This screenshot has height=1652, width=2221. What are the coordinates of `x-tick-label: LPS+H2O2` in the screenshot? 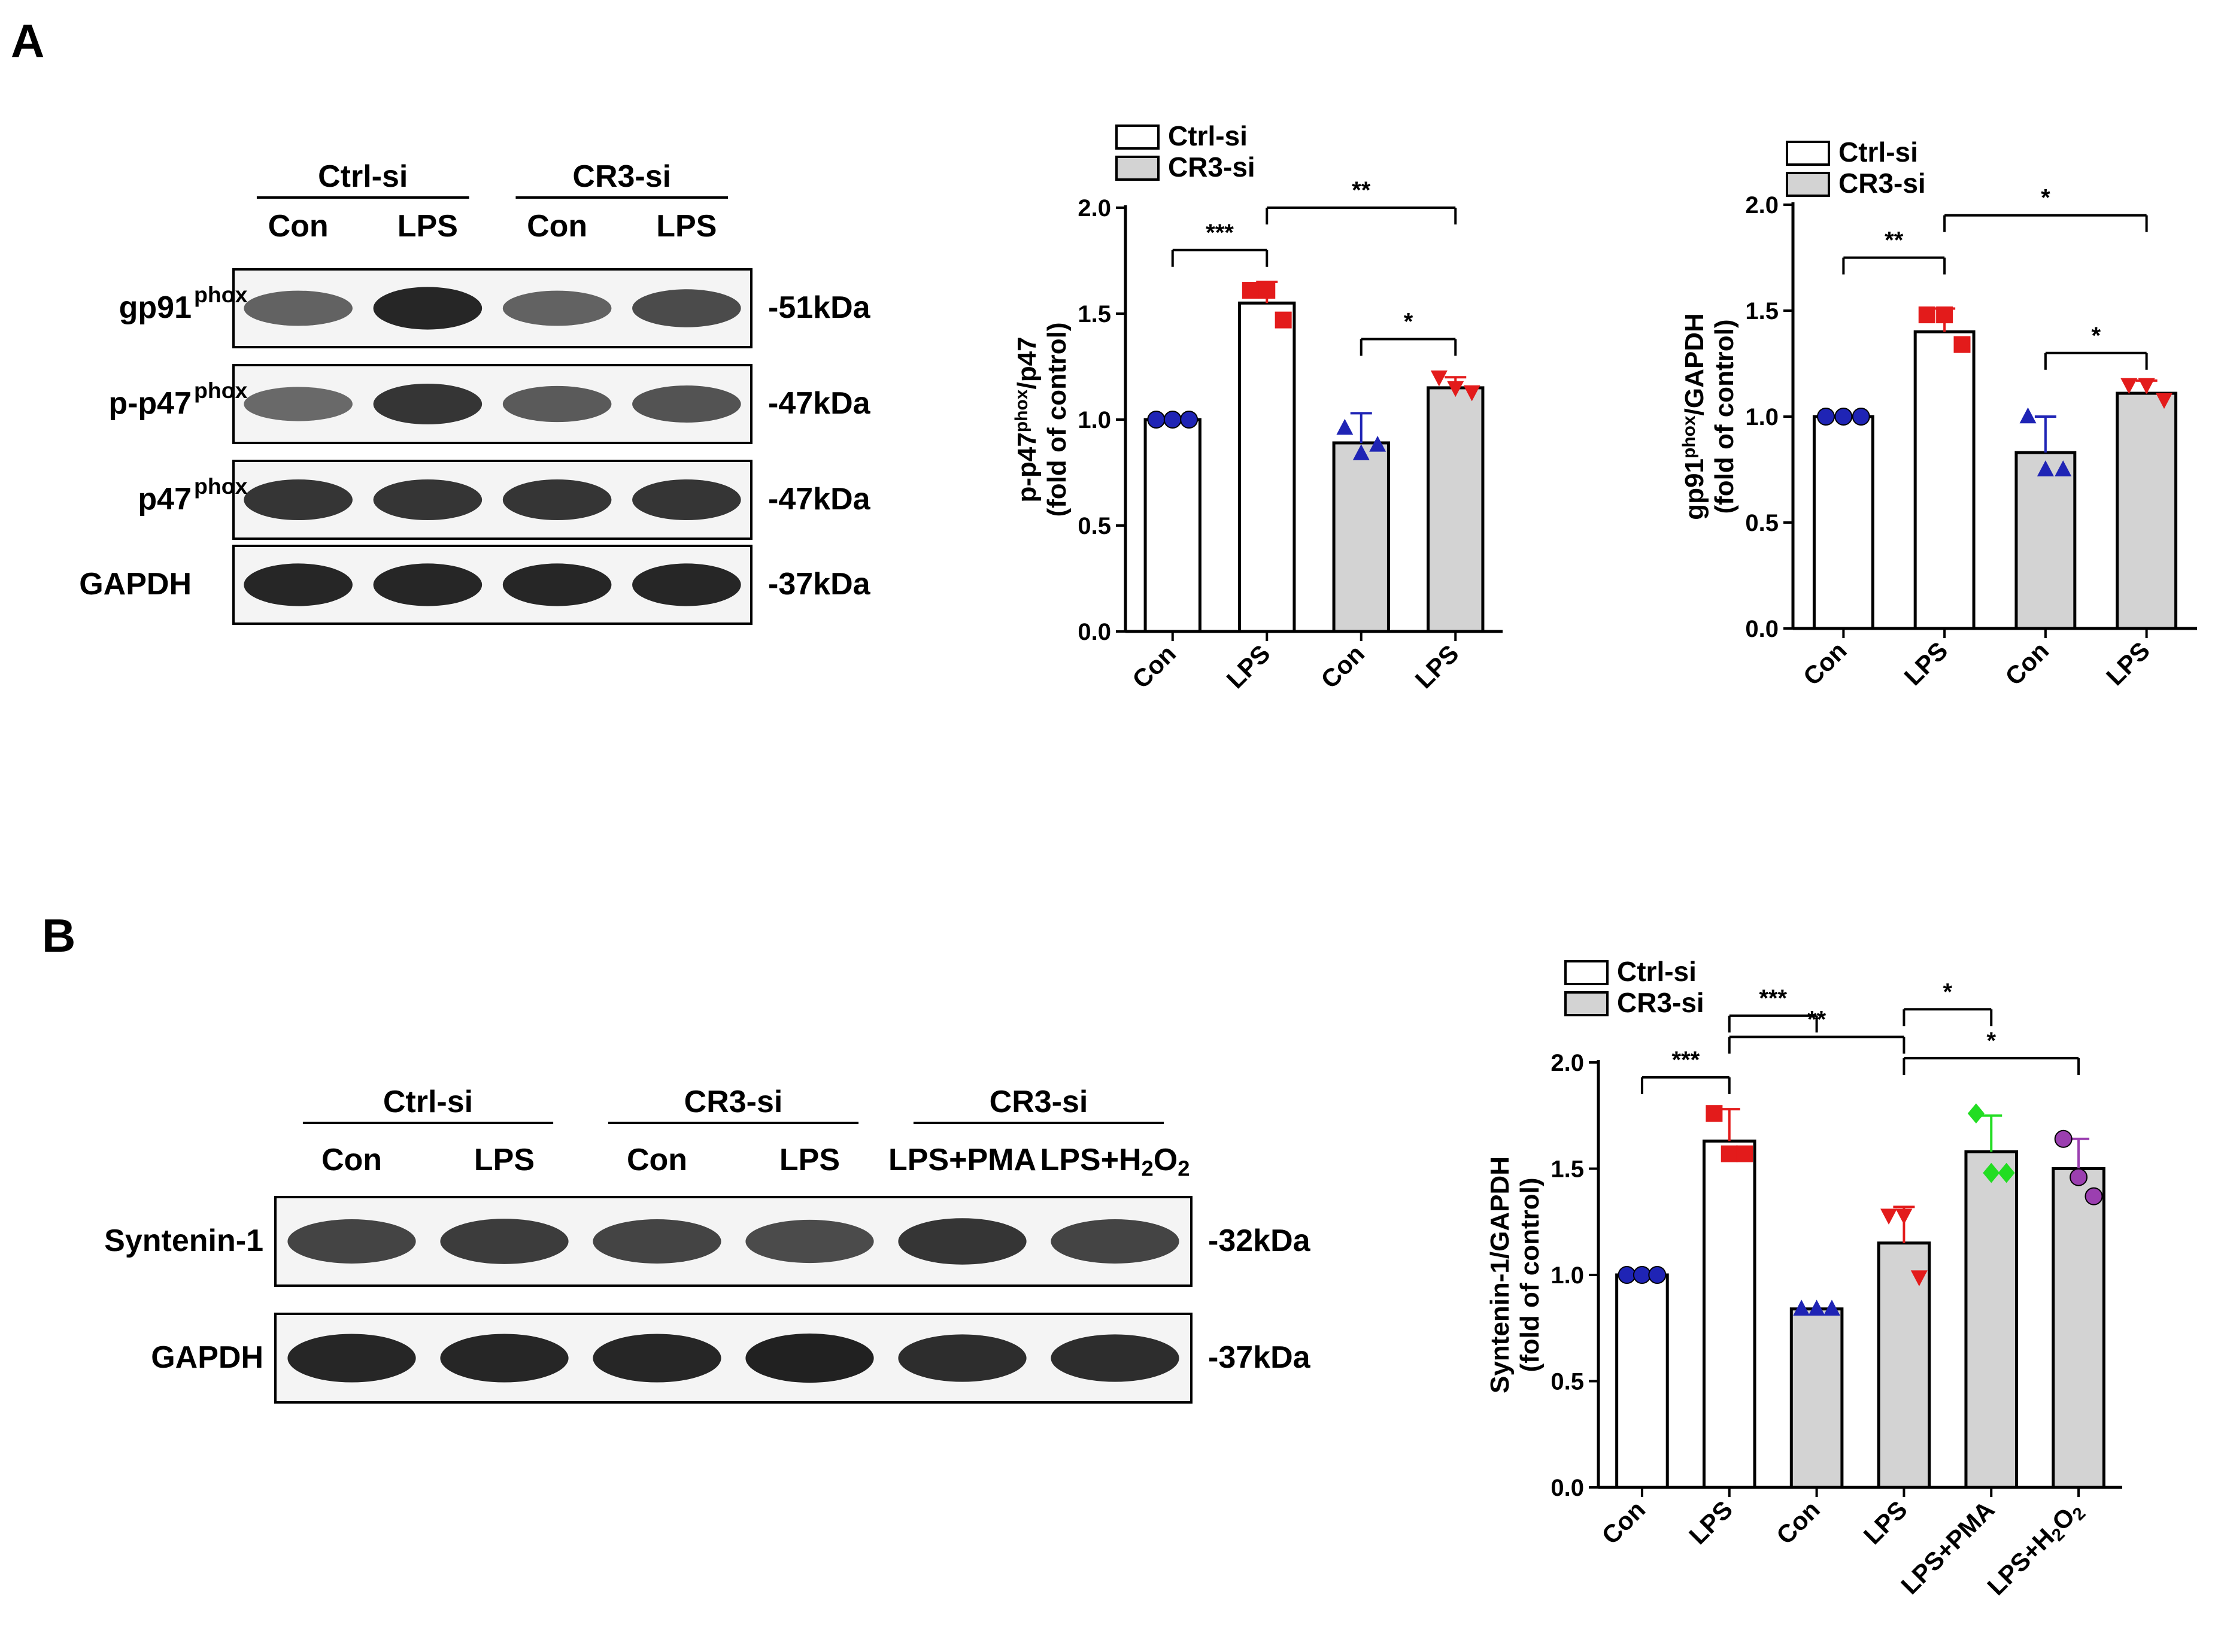 It's located at (2035, 1549).